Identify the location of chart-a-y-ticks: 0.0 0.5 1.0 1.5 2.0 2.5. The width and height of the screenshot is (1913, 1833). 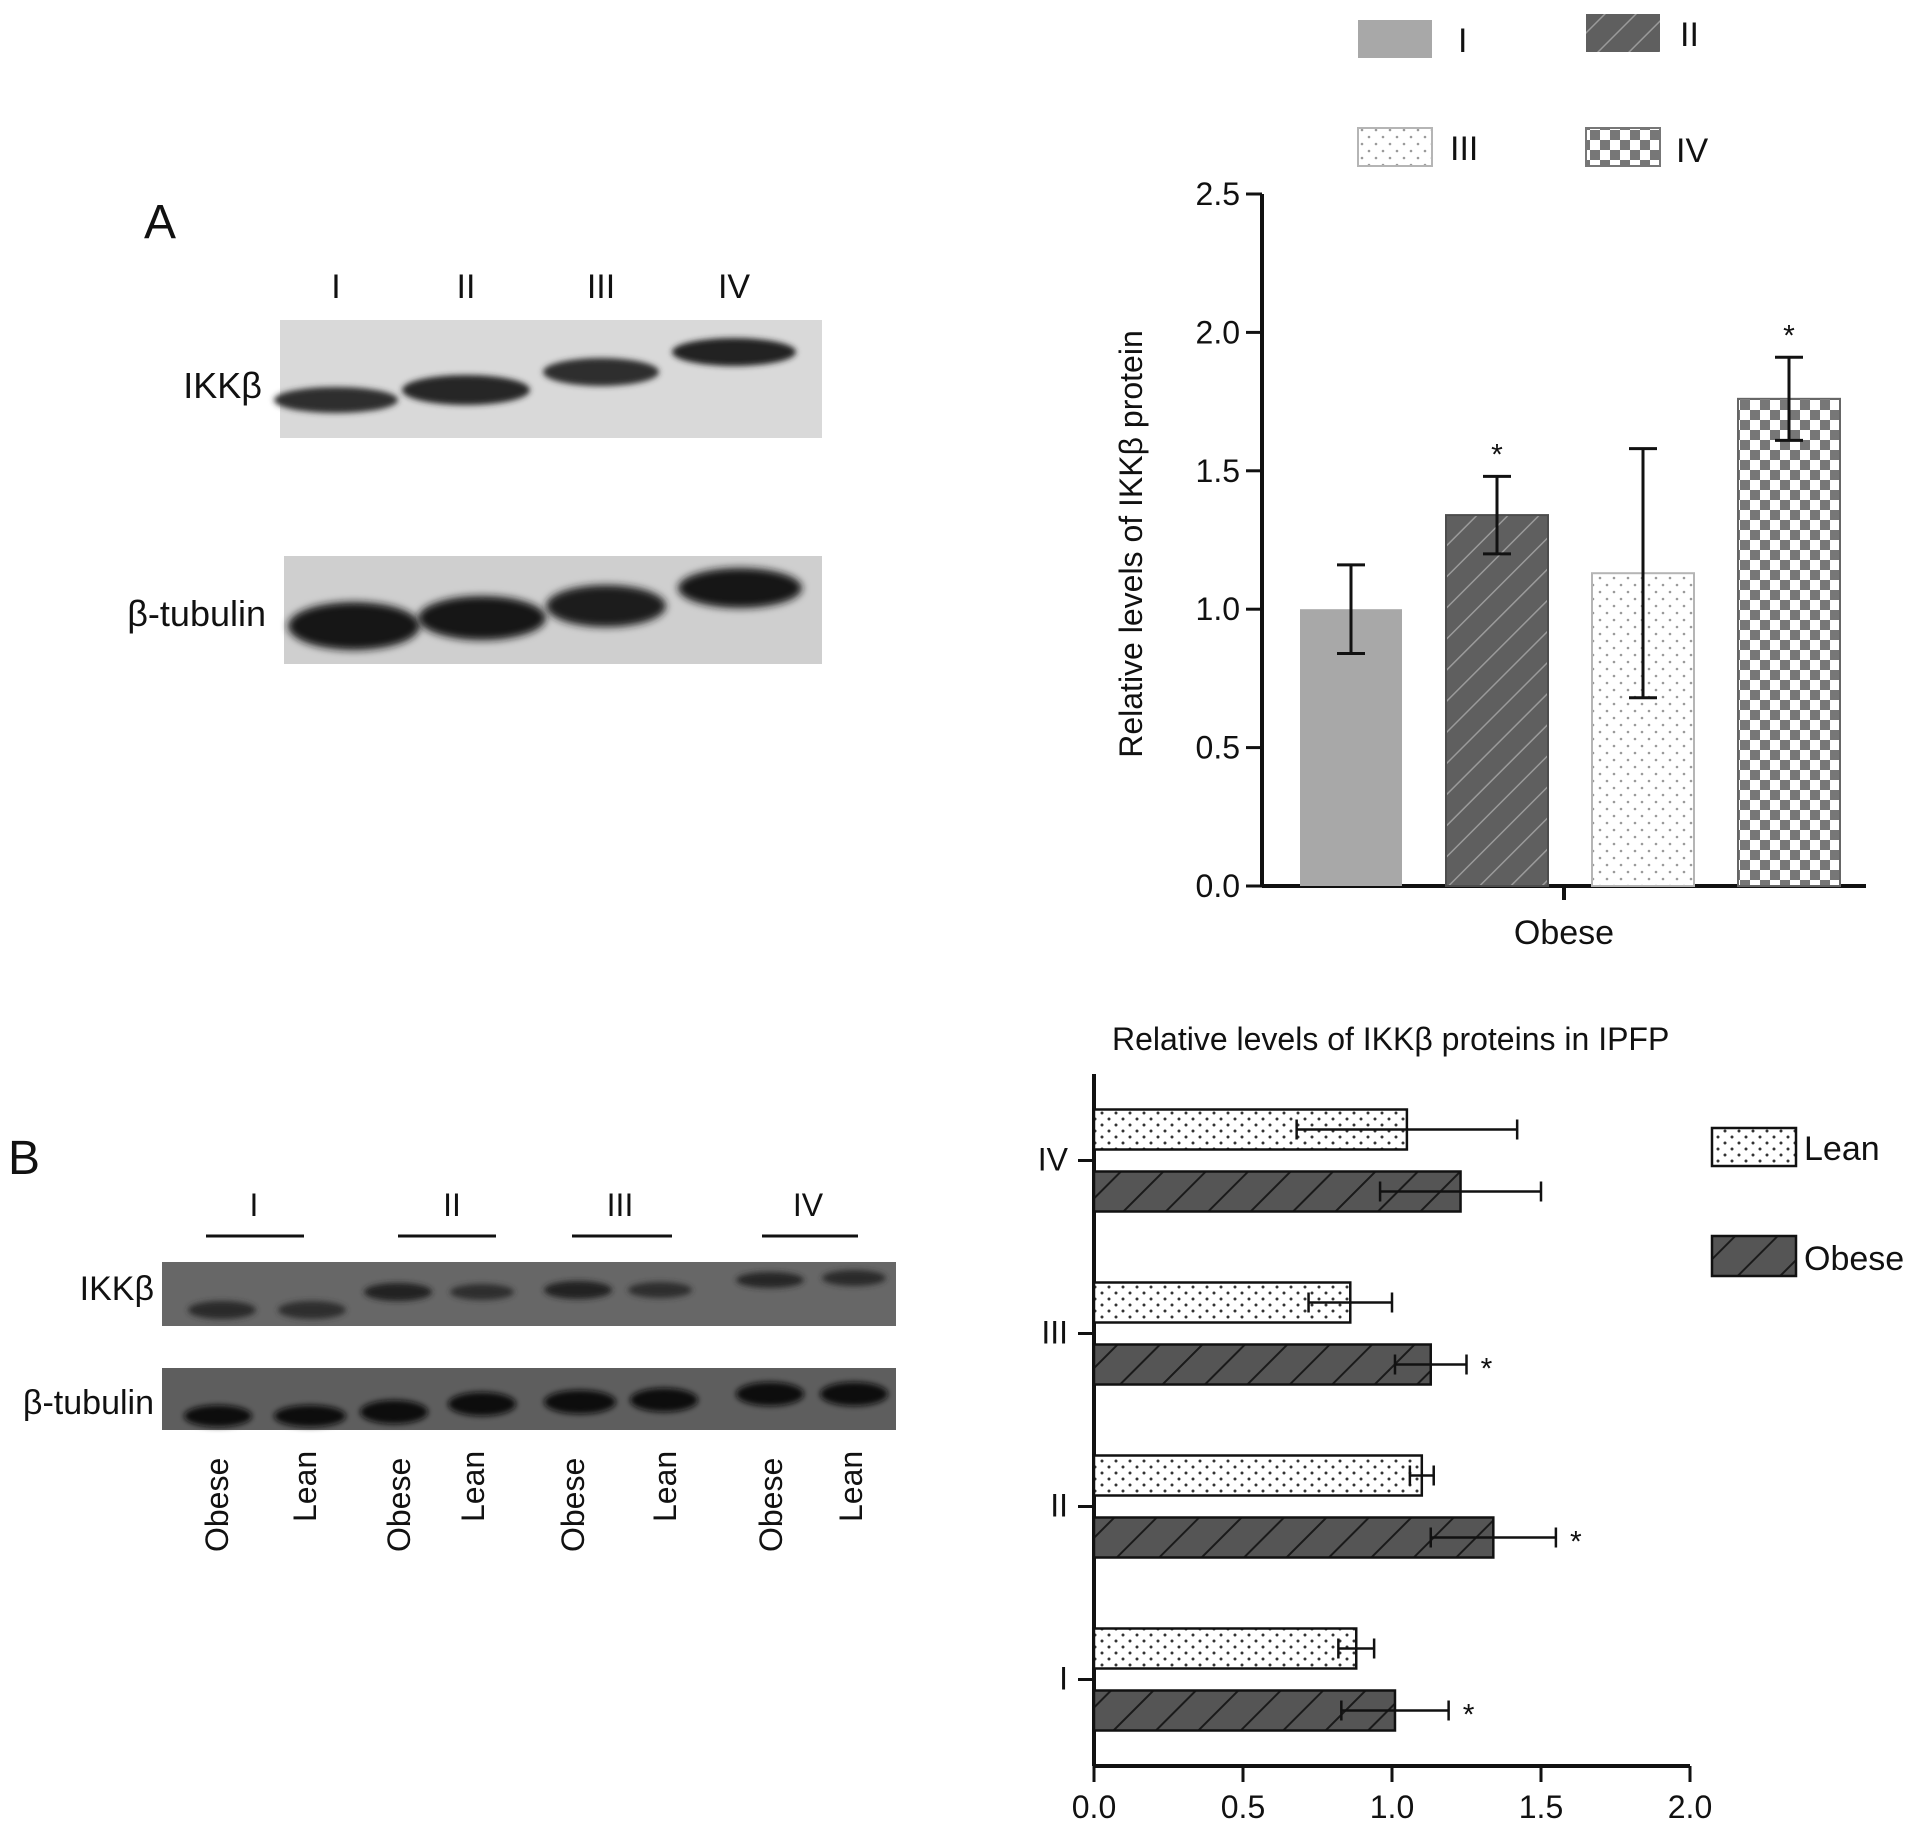
(1218, 540).